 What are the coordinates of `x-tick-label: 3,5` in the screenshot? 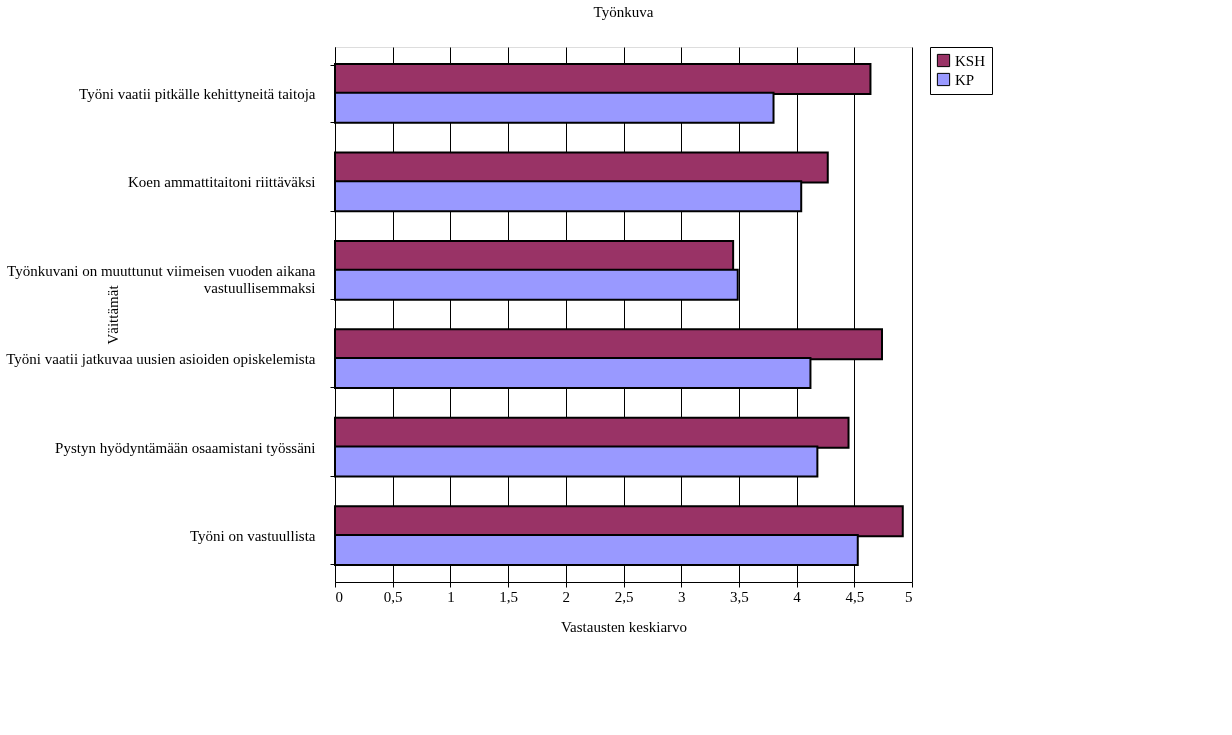 It's located at (739, 596).